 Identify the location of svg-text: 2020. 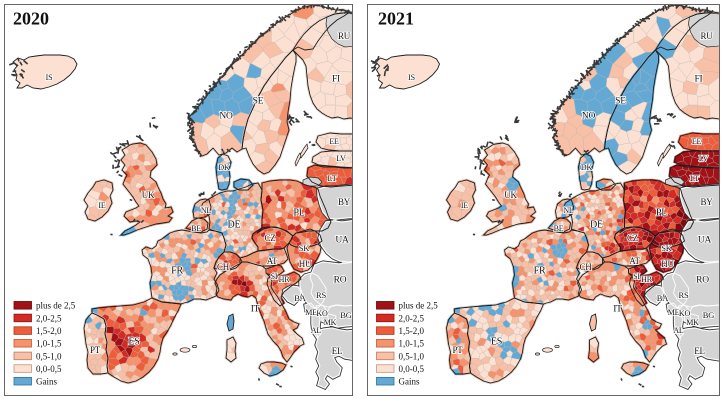
(31, 19).